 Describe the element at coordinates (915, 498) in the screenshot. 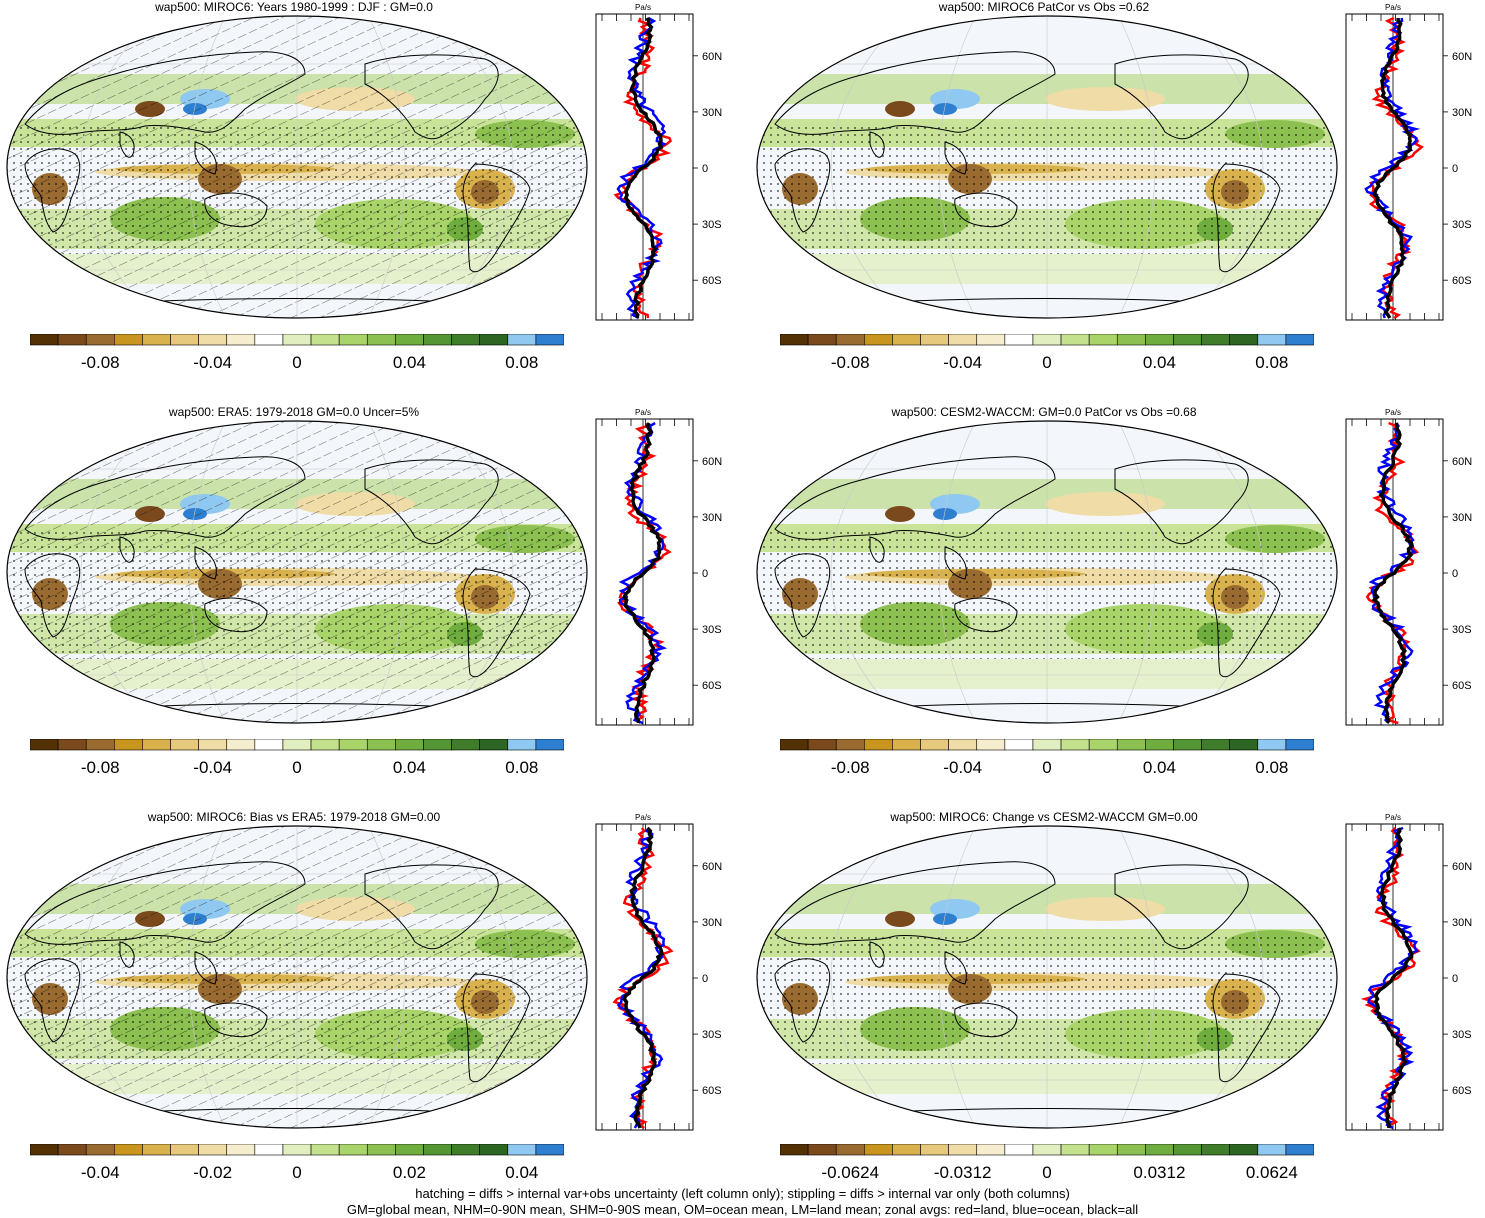

I see `coast-eurasia` at that location.